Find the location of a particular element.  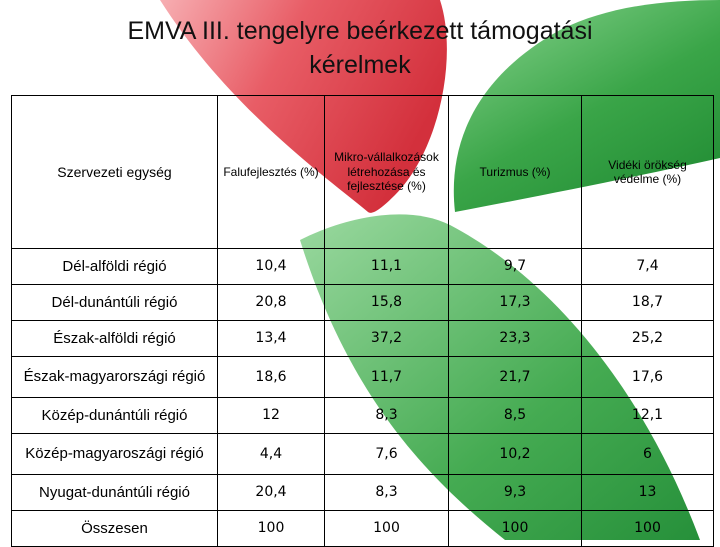

cell-value: 21,7 is located at coordinates (515, 377).